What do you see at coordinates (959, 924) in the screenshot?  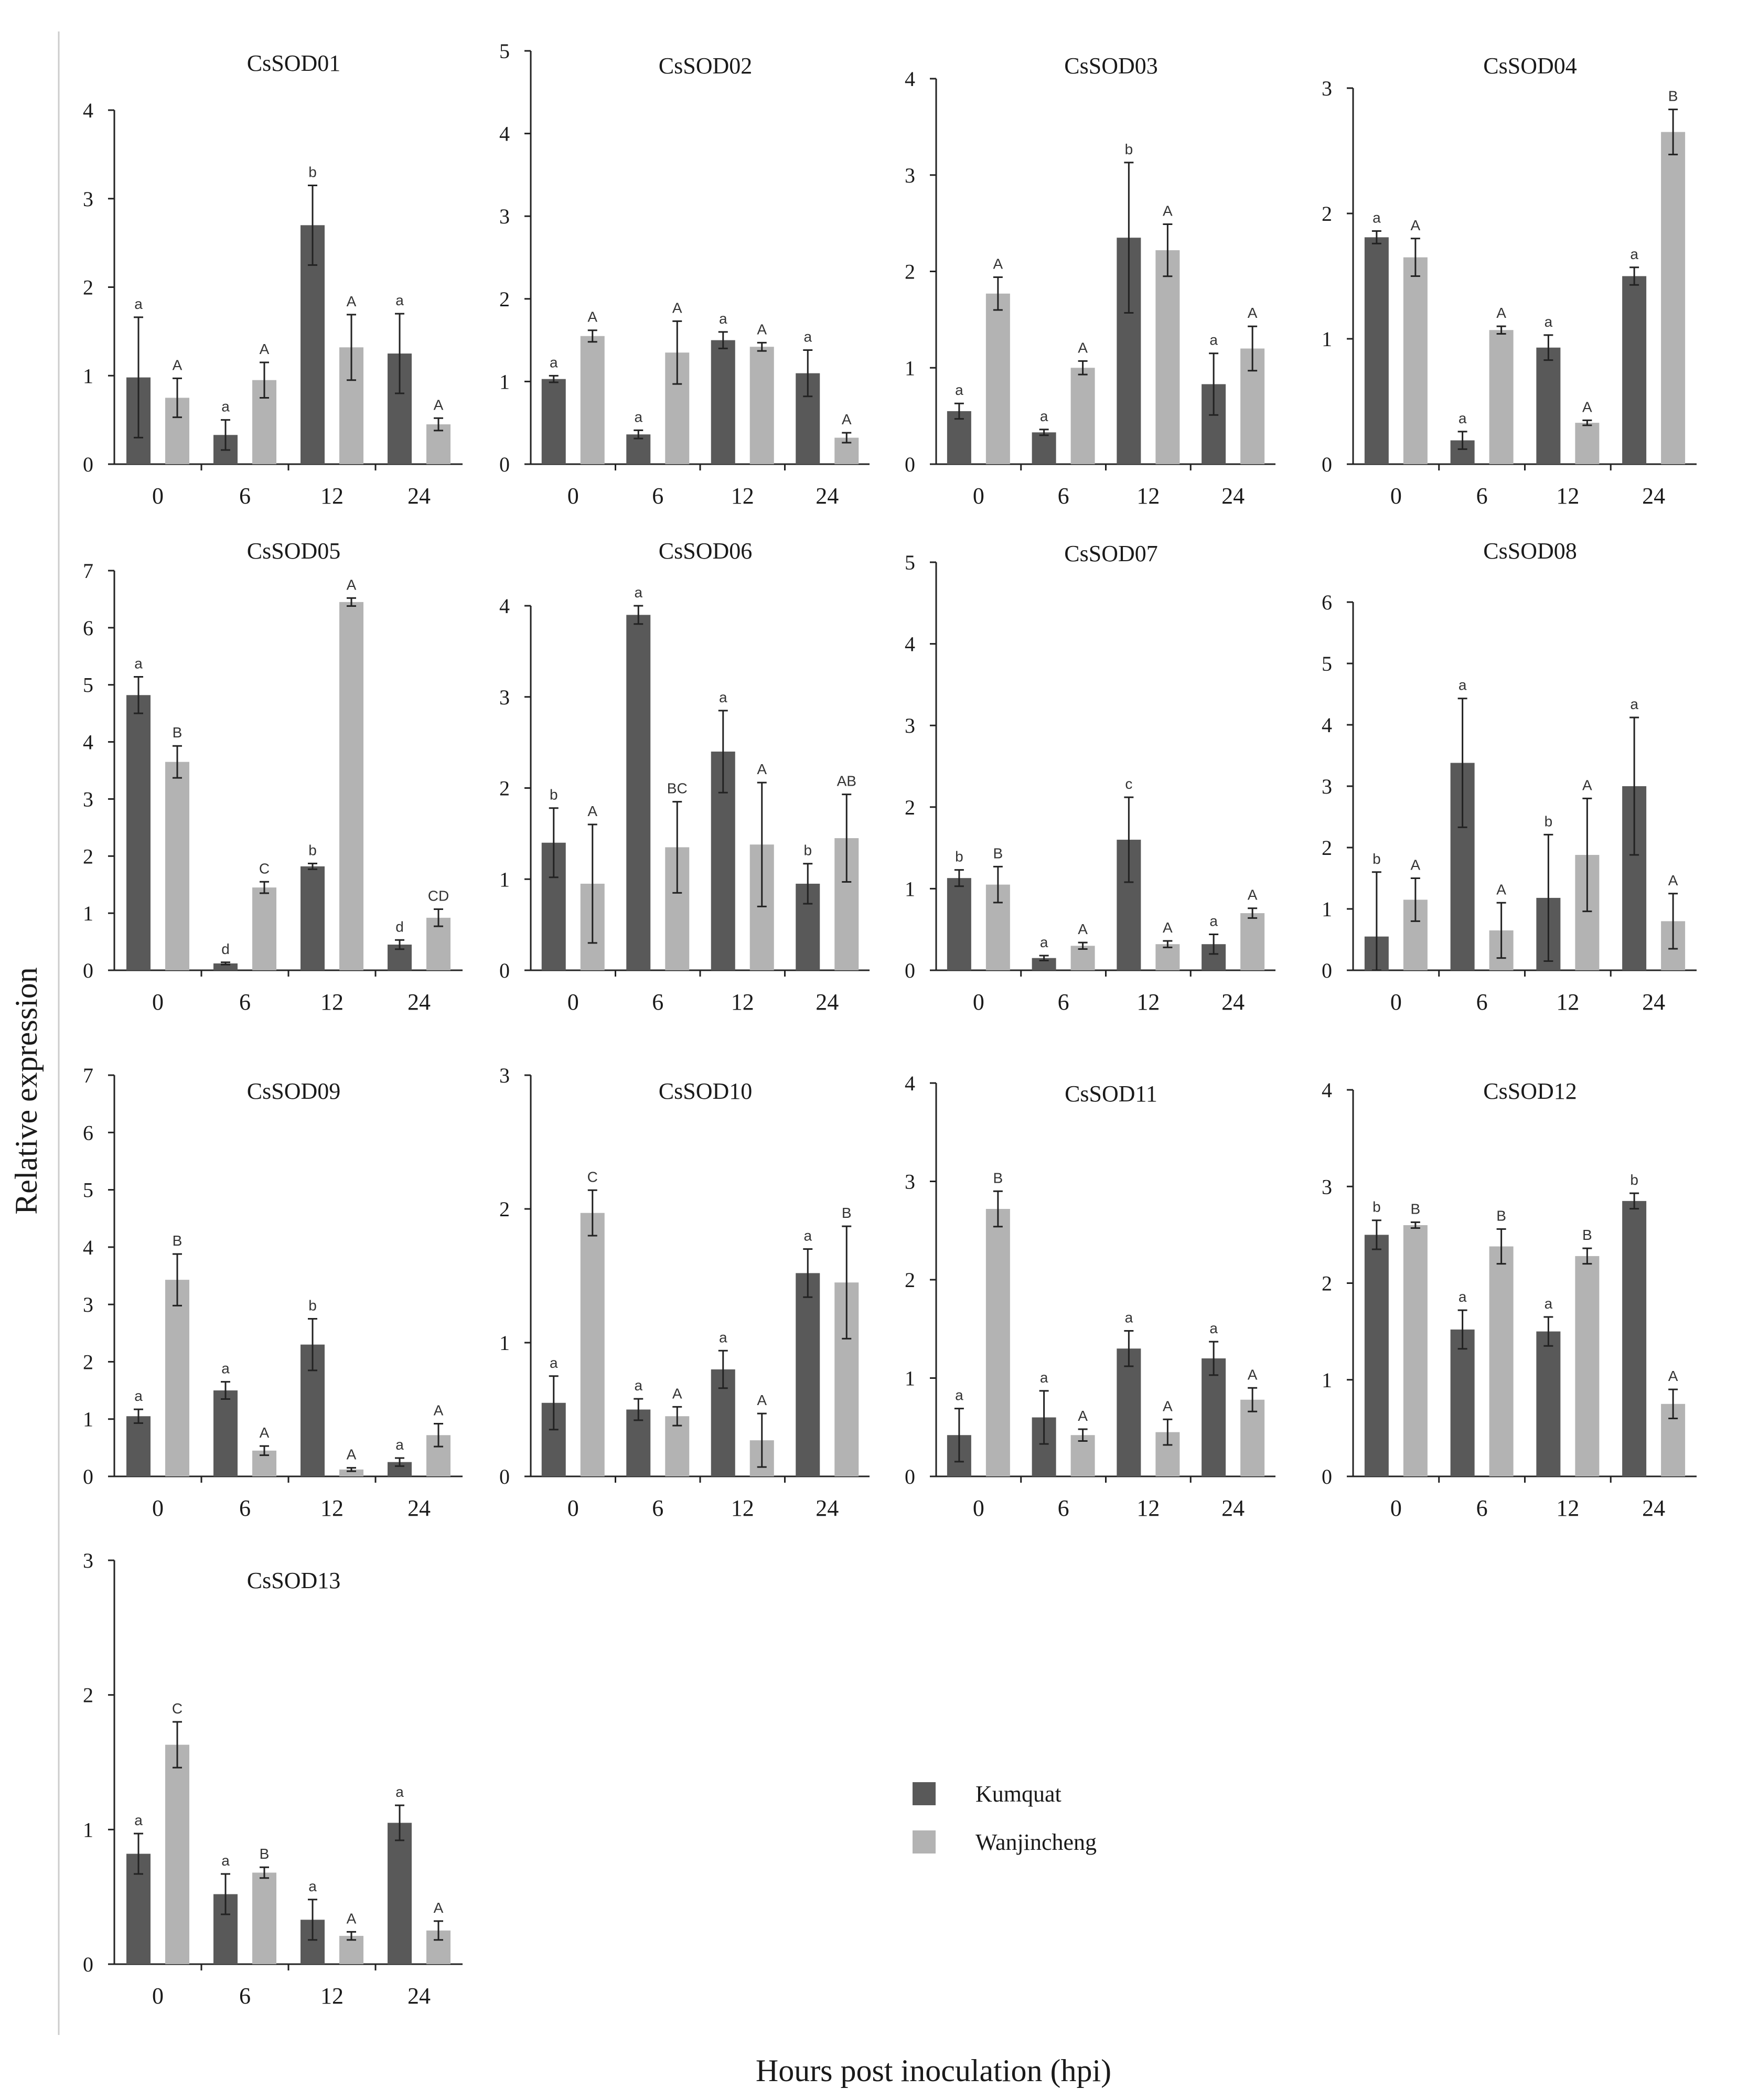 I see `bar-kumquat-0h` at bounding box center [959, 924].